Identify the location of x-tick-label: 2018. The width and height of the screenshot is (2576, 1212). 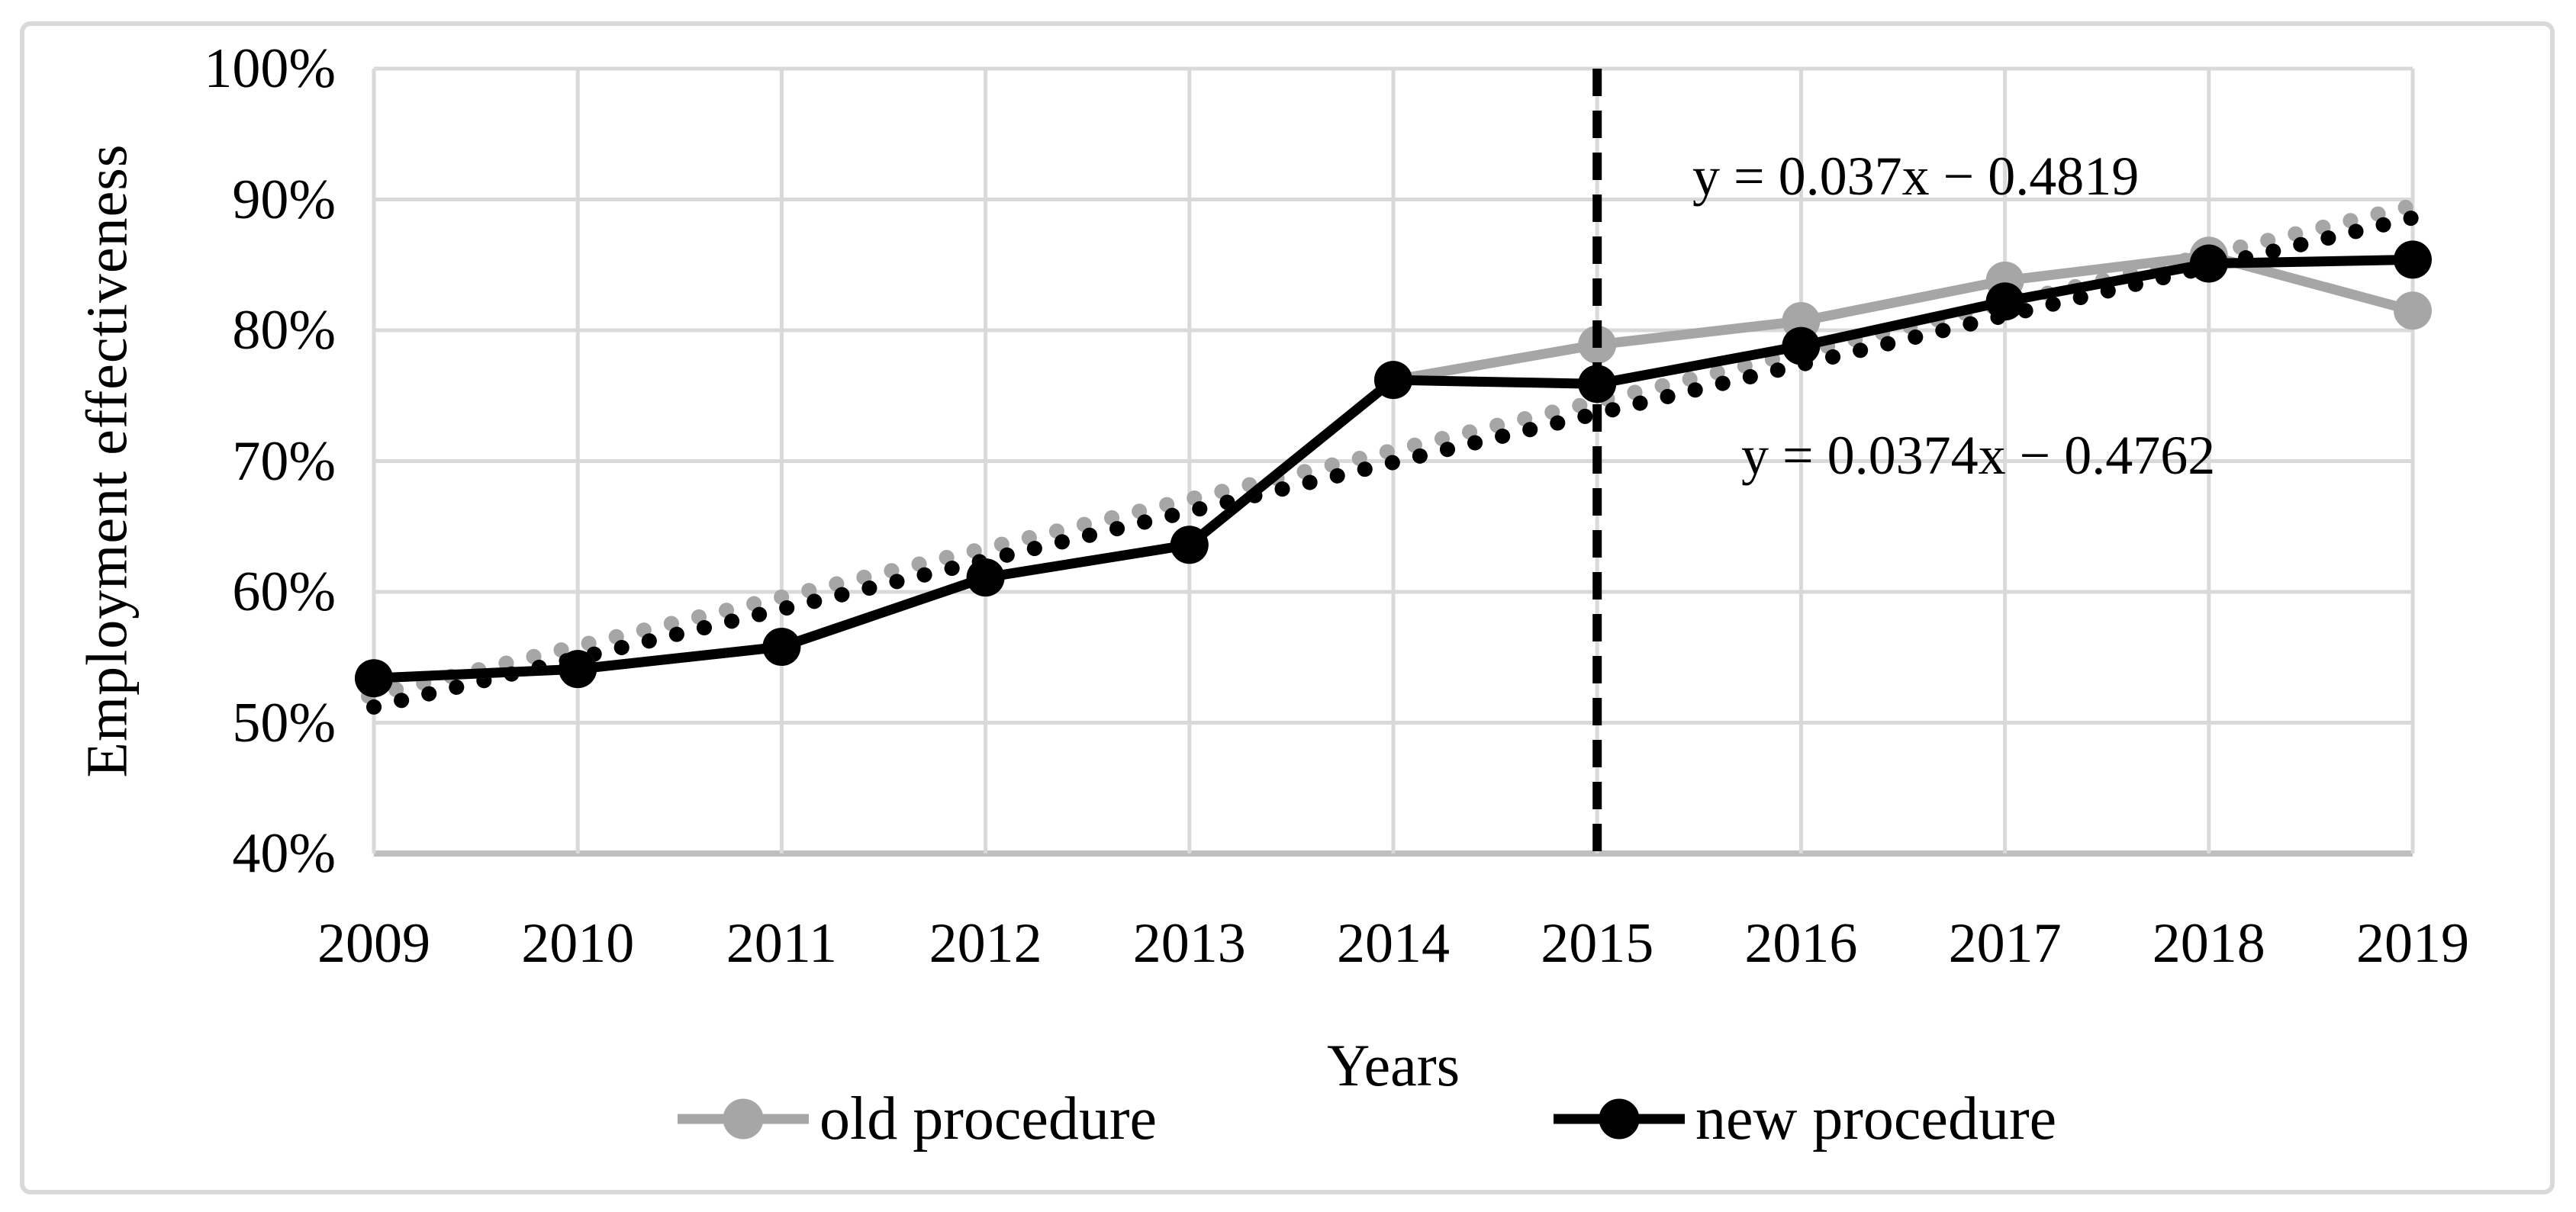
(2208, 943).